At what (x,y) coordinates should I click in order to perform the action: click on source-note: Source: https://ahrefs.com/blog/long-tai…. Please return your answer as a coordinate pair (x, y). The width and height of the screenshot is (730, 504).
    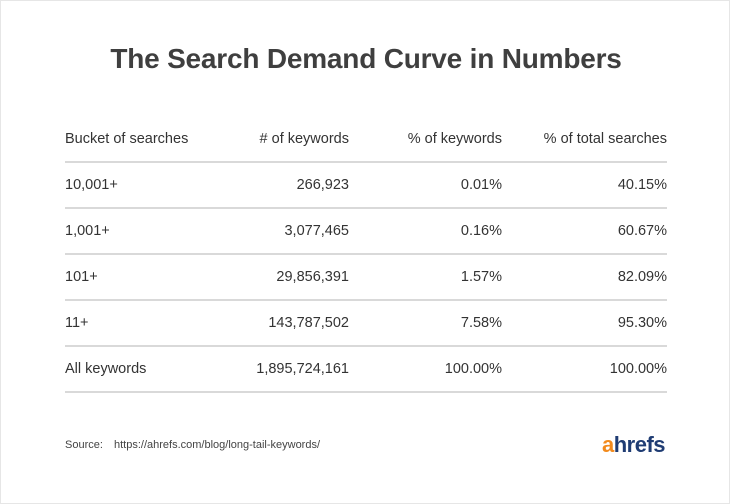
    Looking at the image, I should click on (192, 445).